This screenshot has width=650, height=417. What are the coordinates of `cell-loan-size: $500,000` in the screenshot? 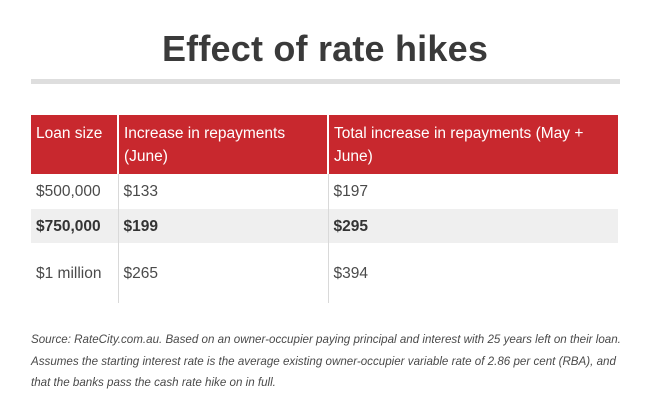 It's located at (68, 191).